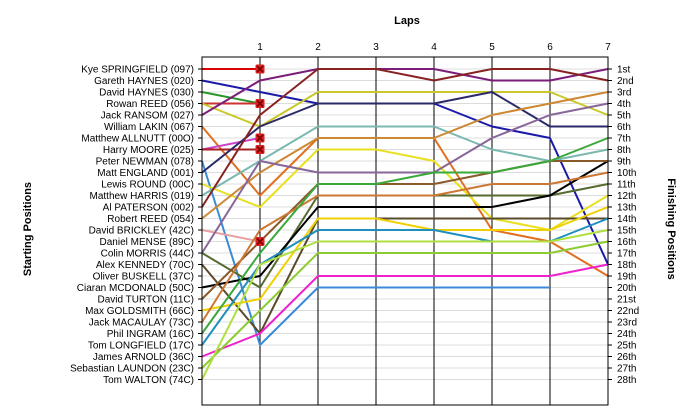 The width and height of the screenshot is (700, 420). Describe the element at coordinates (145, 162) in the screenshot. I see `starting-position-label: Peter NEWMAN (078)` at that location.